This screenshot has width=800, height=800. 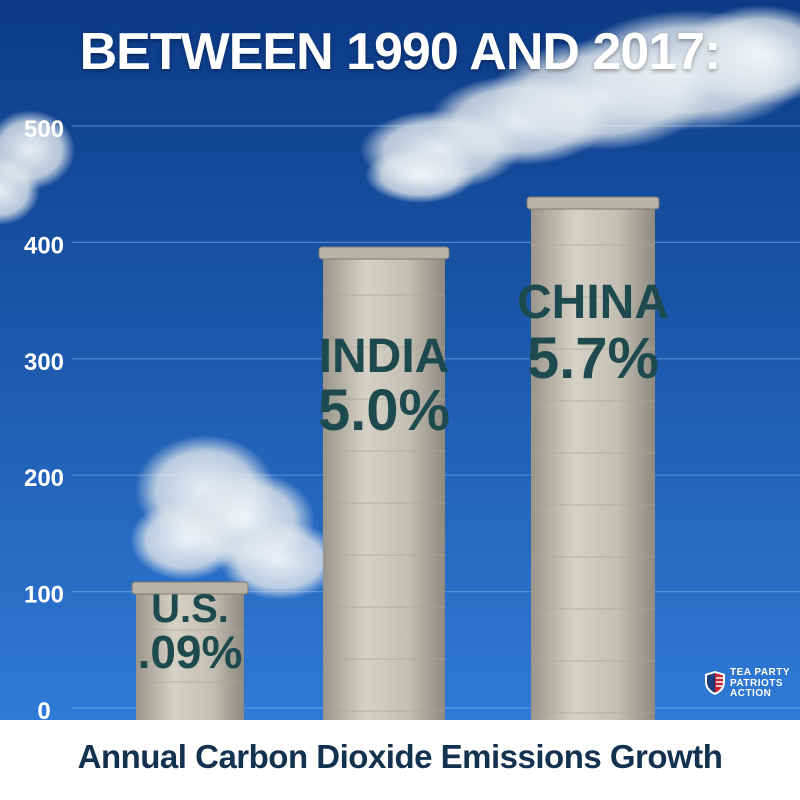 I want to click on y-tick-label: 500, so click(x=44, y=129).